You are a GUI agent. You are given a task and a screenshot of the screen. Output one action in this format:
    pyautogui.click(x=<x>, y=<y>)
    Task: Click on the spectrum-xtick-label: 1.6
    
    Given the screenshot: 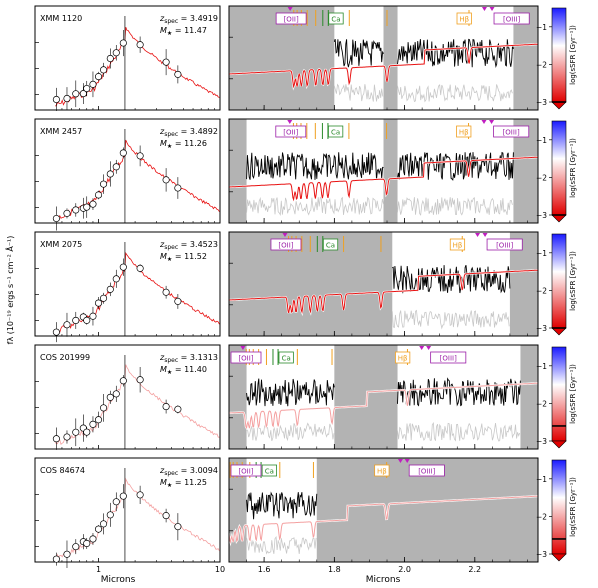 What is the action you would take?
    pyautogui.click(x=264, y=569)
    